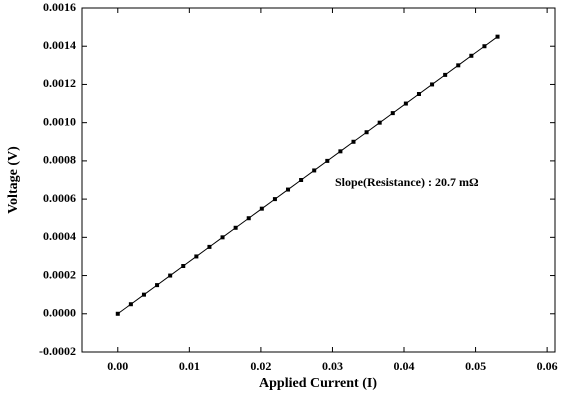 The height and width of the screenshot is (395, 571). Describe the element at coordinates (407, 182) in the screenshot. I see `annotation: Slope(Resistance) : 20.7 mΩ` at that location.